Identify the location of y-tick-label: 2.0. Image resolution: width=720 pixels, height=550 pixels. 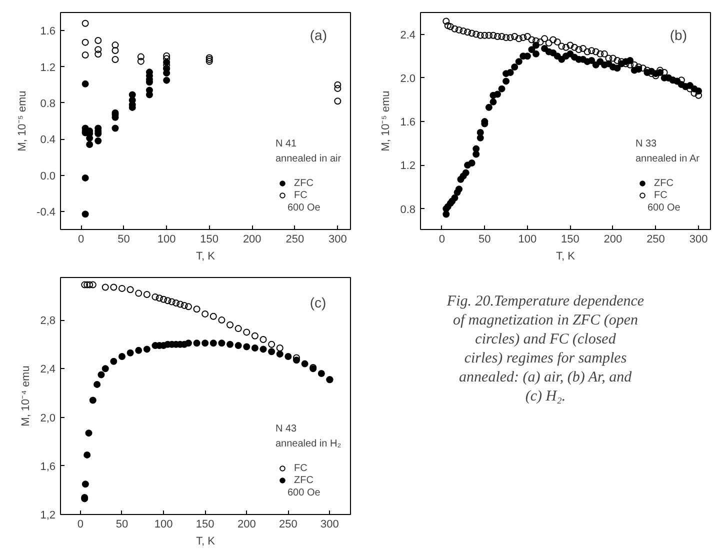
(408, 78).